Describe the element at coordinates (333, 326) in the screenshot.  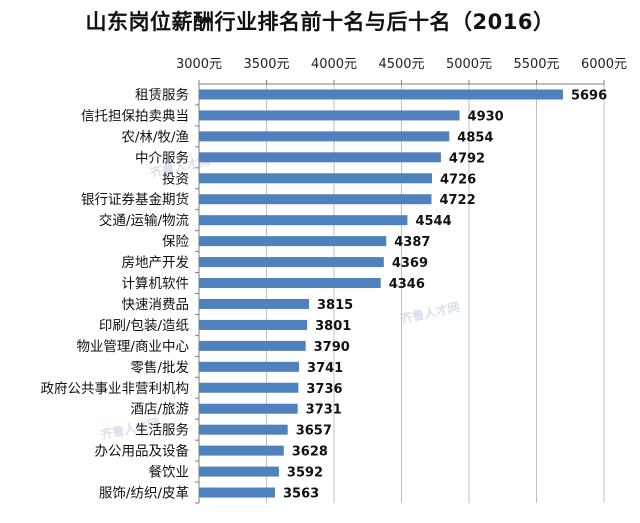
I see `data-label: 3801` at that location.